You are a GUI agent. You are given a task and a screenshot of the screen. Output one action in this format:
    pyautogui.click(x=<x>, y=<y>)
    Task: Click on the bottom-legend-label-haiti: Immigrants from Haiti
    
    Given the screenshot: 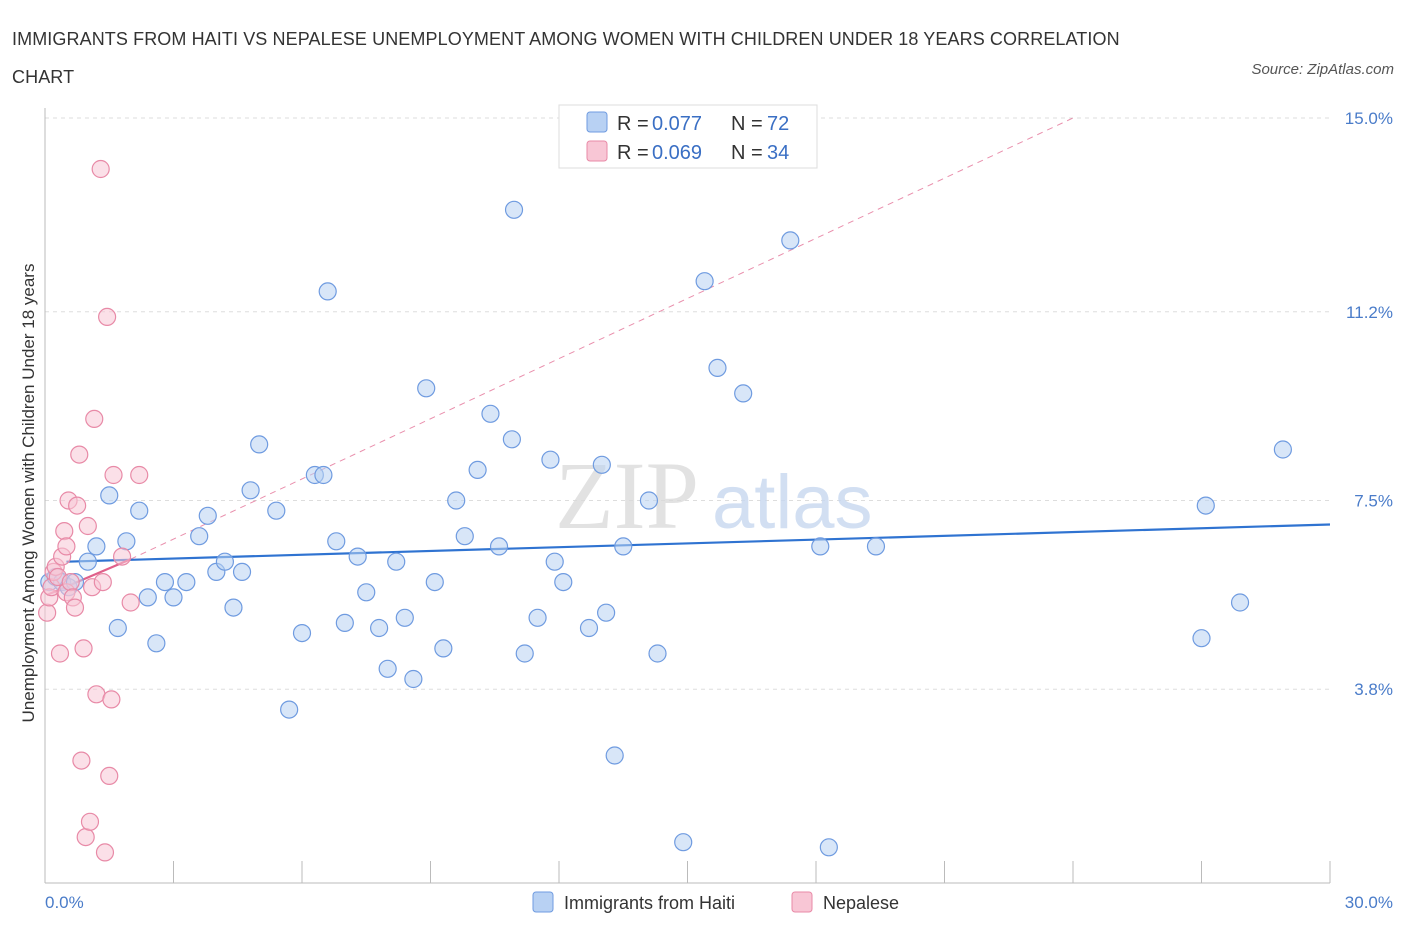 What is the action you would take?
    pyautogui.click(x=649, y=903)
    